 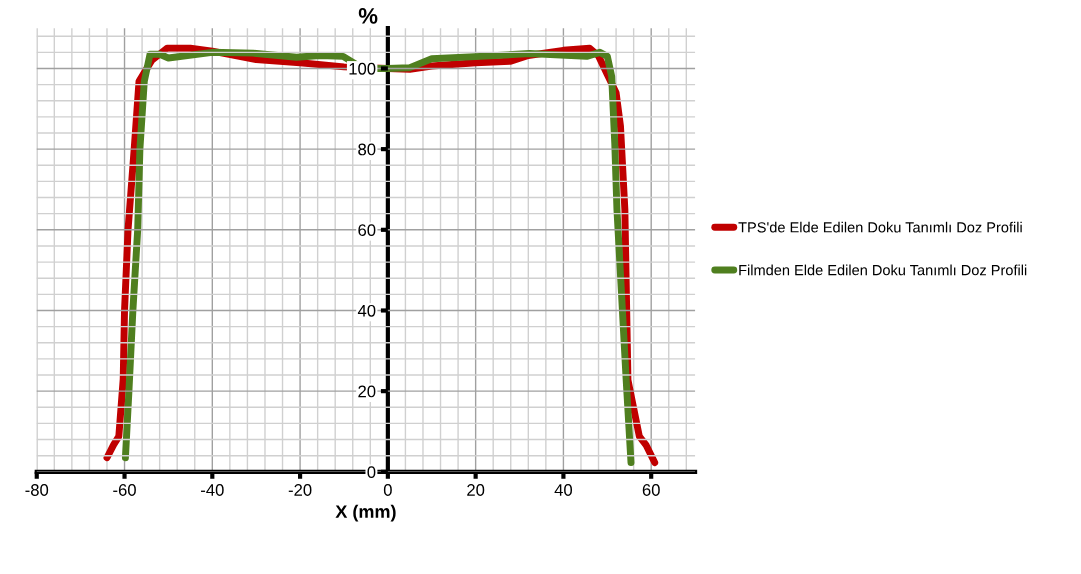 I want to click on y-tick-label: 80, so click(x=367, y=149).